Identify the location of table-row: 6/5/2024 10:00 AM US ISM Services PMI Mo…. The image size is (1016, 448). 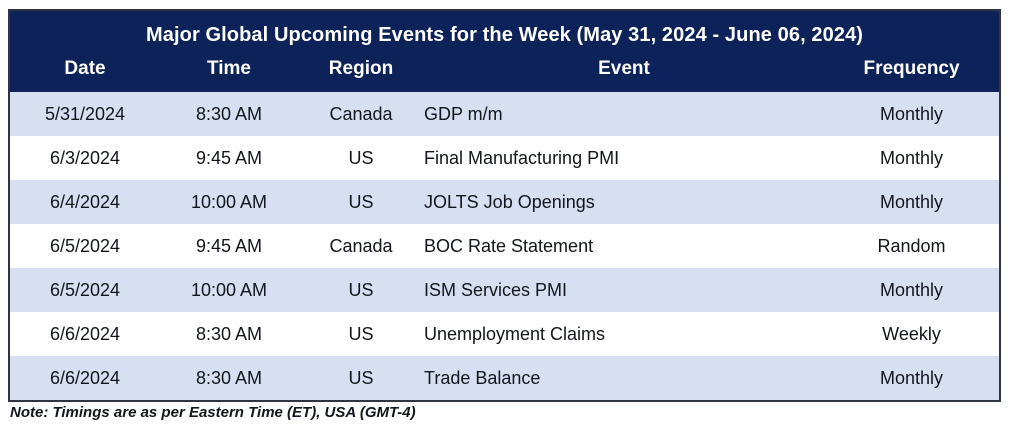
(505, 290).